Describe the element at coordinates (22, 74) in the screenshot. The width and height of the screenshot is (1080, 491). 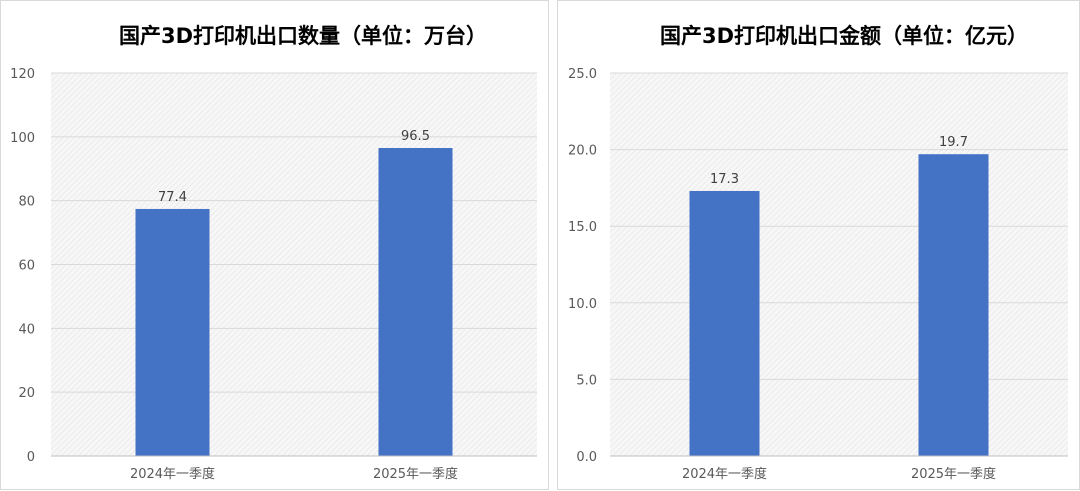
I see `y-tick-label: 120` at that location.